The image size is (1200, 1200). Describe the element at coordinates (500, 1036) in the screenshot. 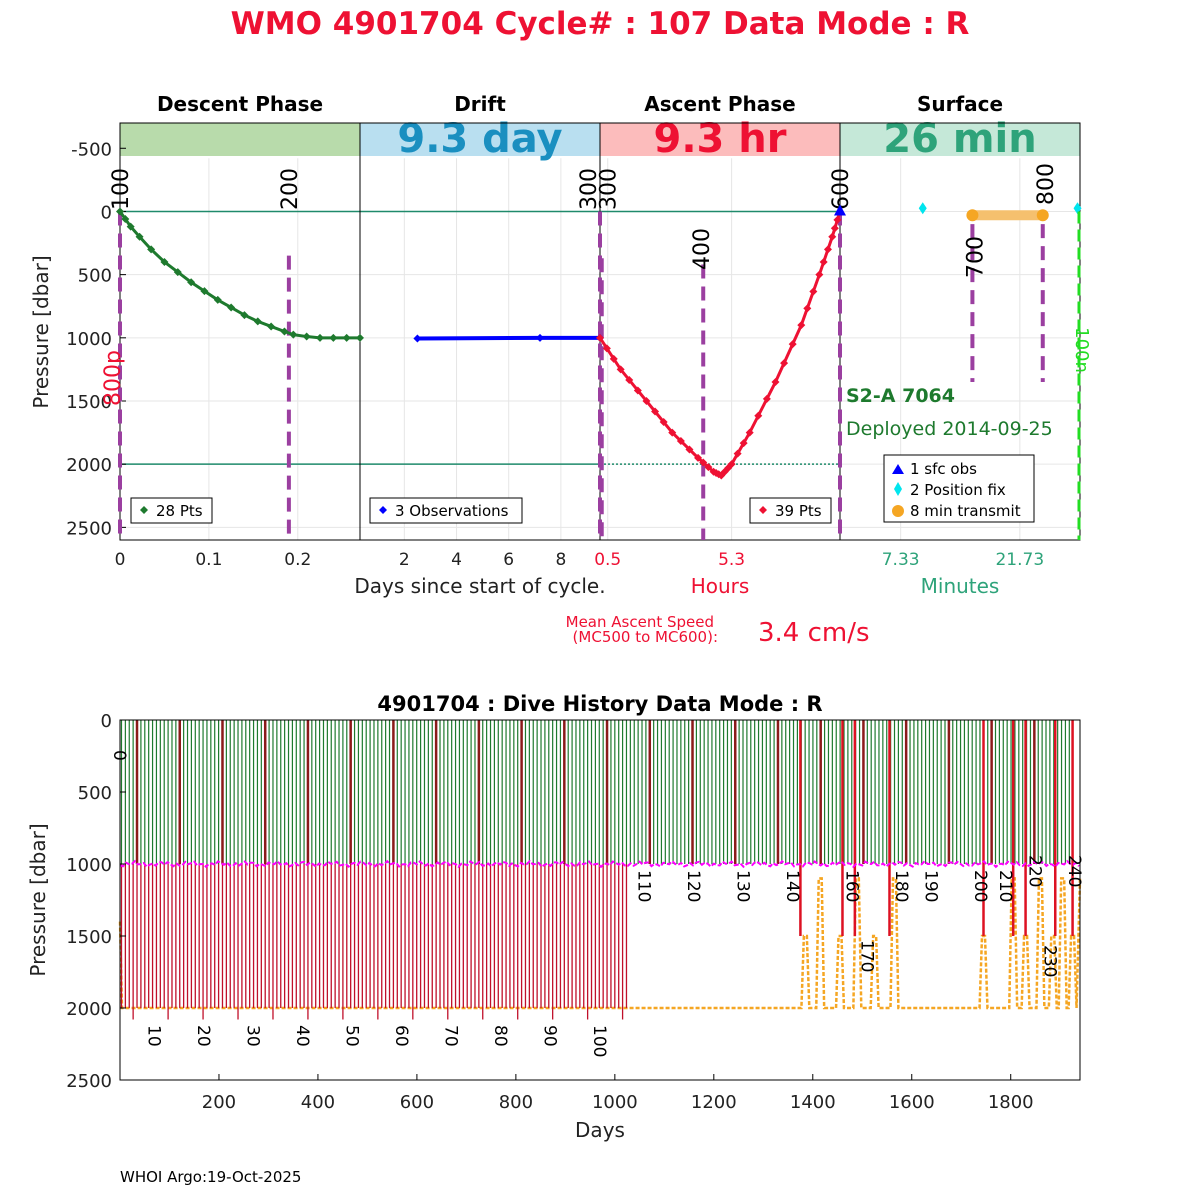

I see `cycle-number-label: 80` at that location.